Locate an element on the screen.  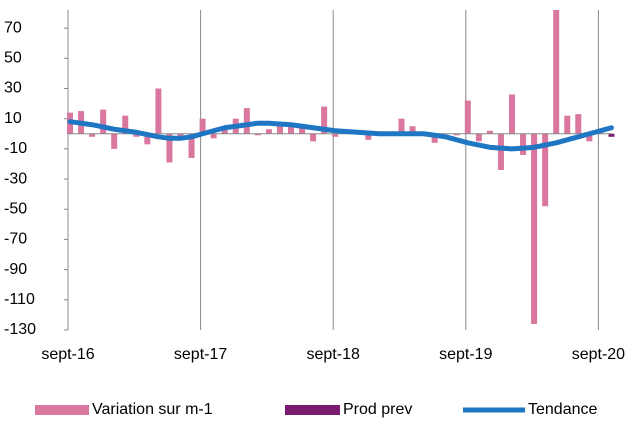
y-tick-label: -110 is located at coordinates (19, 299).